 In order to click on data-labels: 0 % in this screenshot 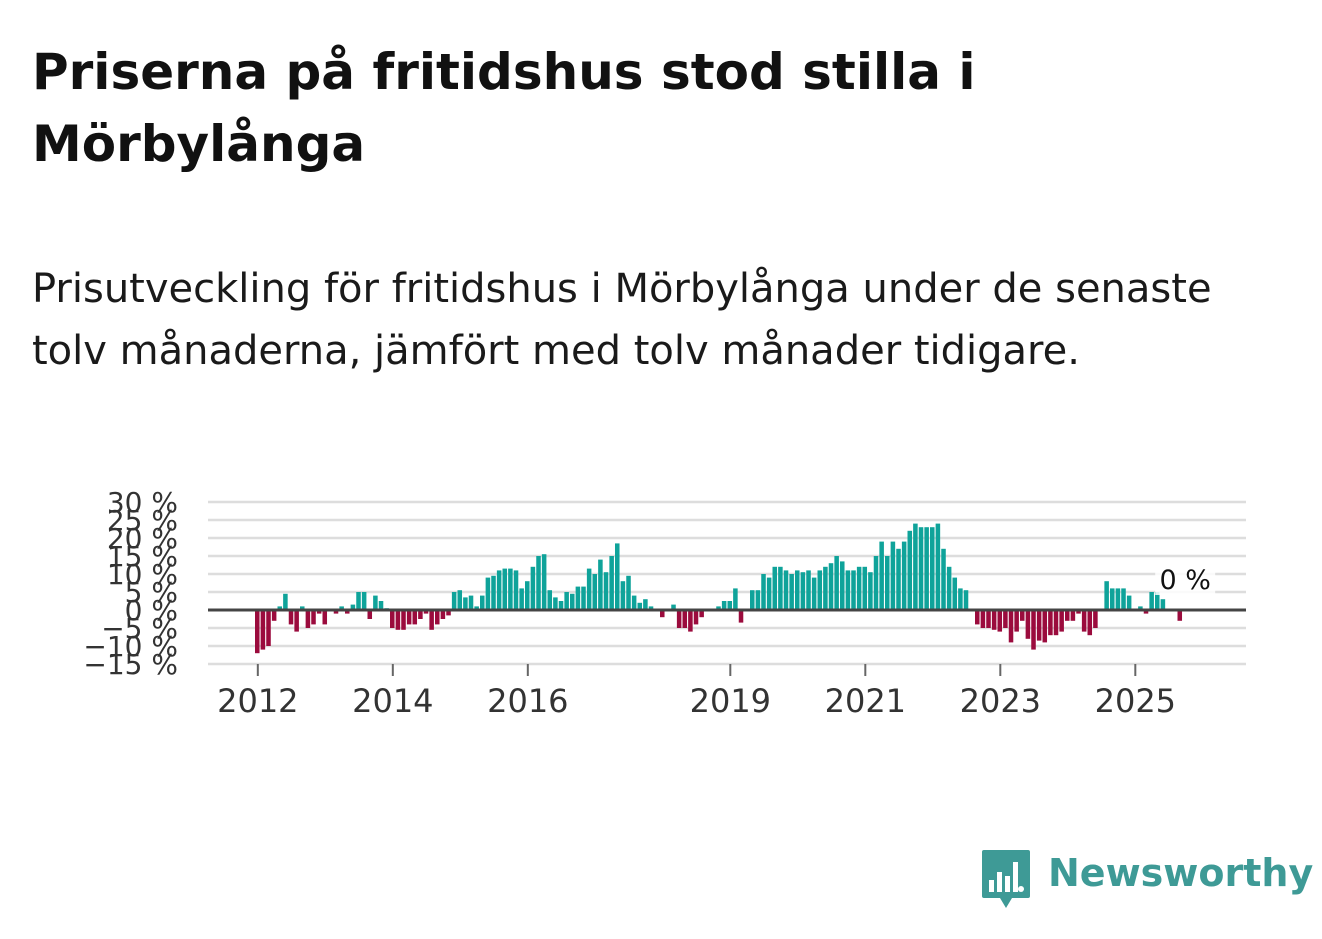, I will do `click(1185, 579)`.